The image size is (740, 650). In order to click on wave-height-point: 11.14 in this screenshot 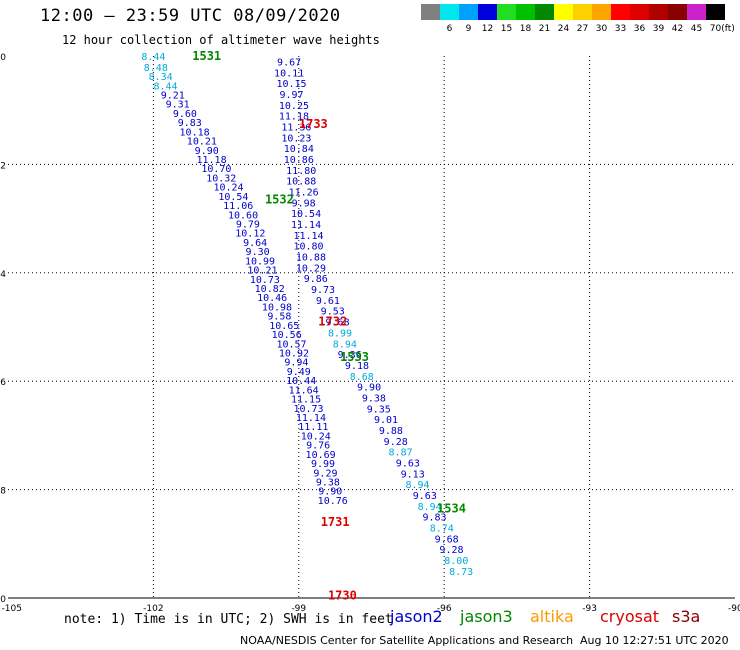, I will do `click(311, 418)`.